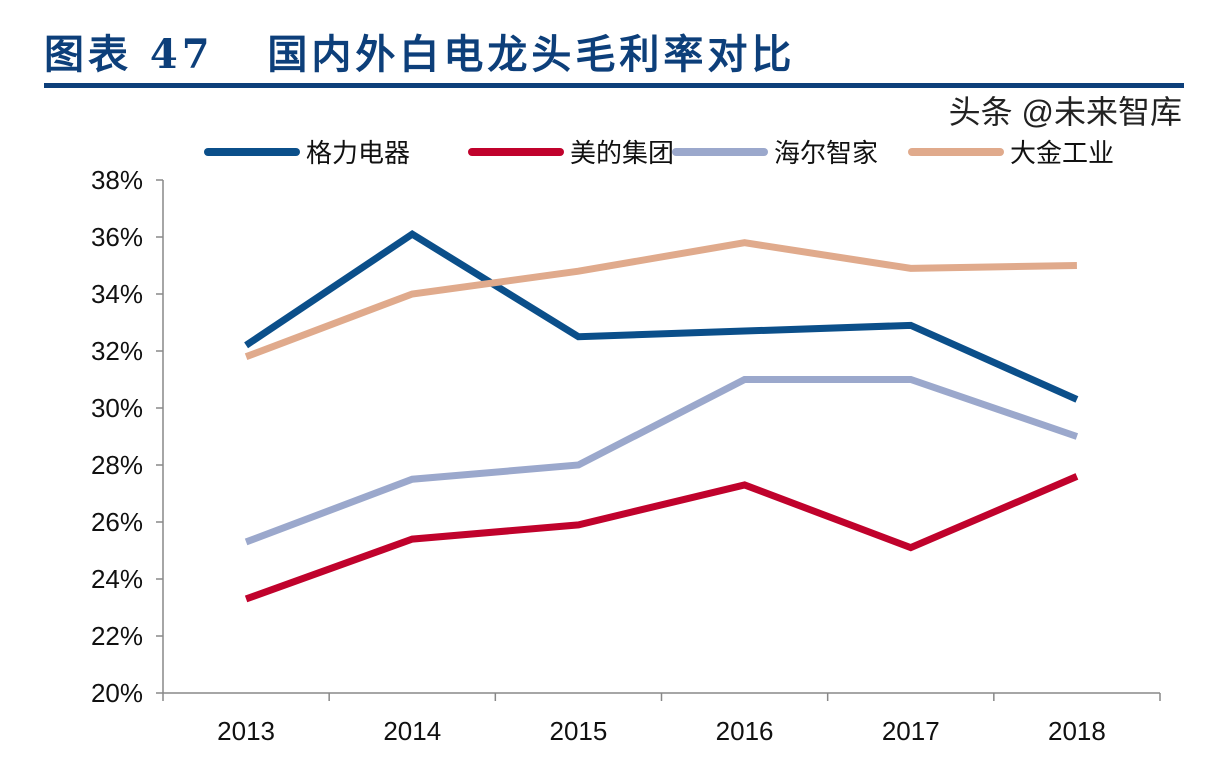 The width and height of the screenshot is (1212, 762). I want to click on title-divider, so click(614, 85).